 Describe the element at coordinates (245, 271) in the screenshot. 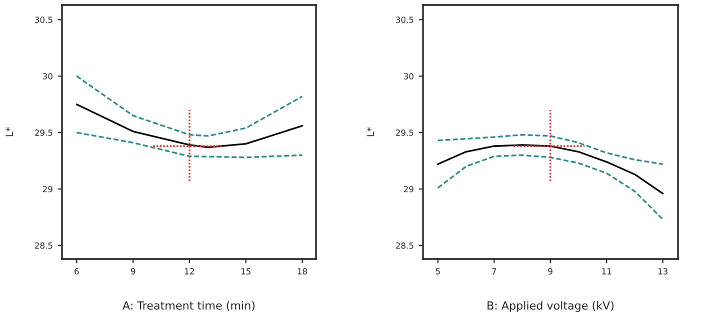

I see `x-tick-label: 15` at that location.